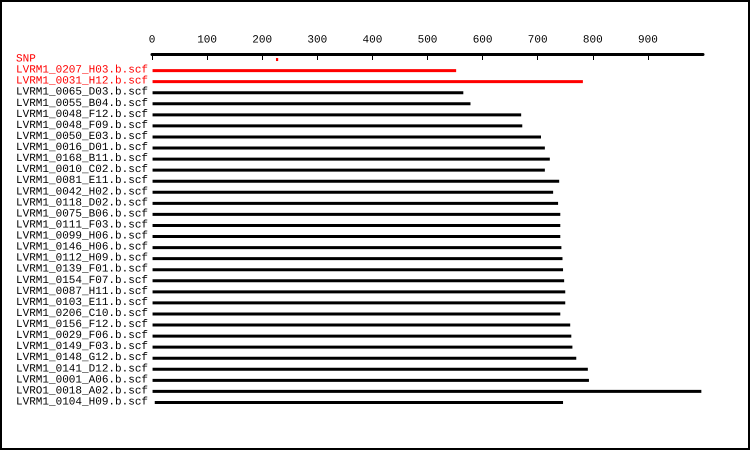  I want to click on y-tick-label: LVRM1_0042_H02.b.scf, so click(82, 192).